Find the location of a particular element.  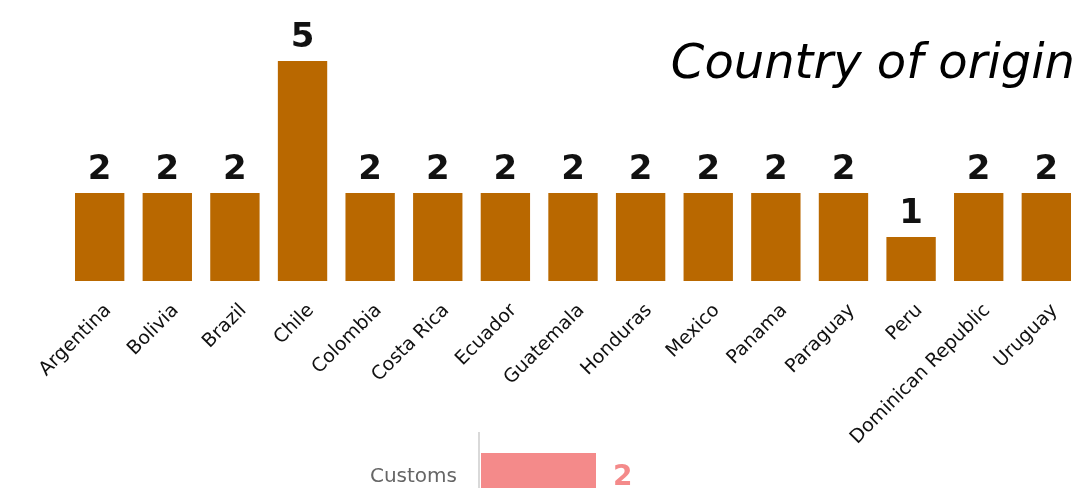

y-tick-label: Customs is located at coordinates (413, 475).